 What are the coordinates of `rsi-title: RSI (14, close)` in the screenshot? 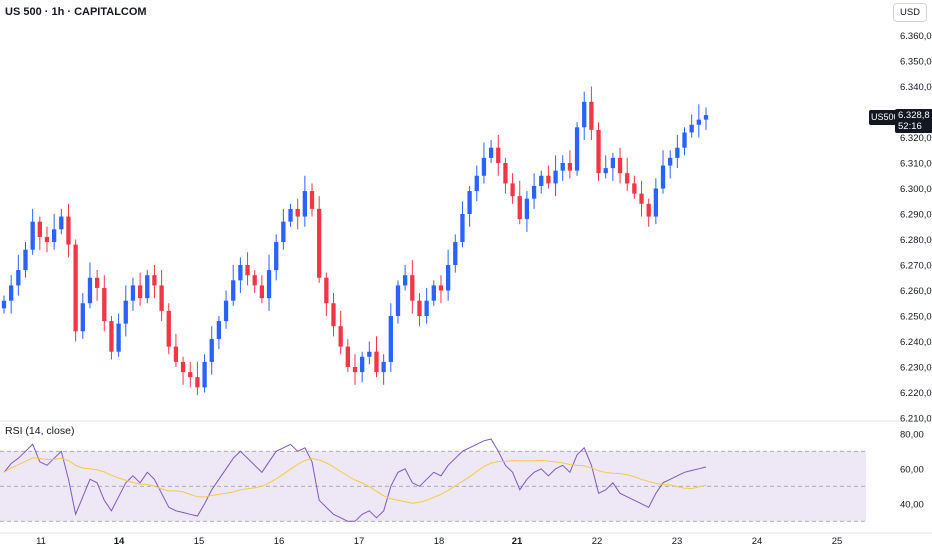 It's located at (40, 431).